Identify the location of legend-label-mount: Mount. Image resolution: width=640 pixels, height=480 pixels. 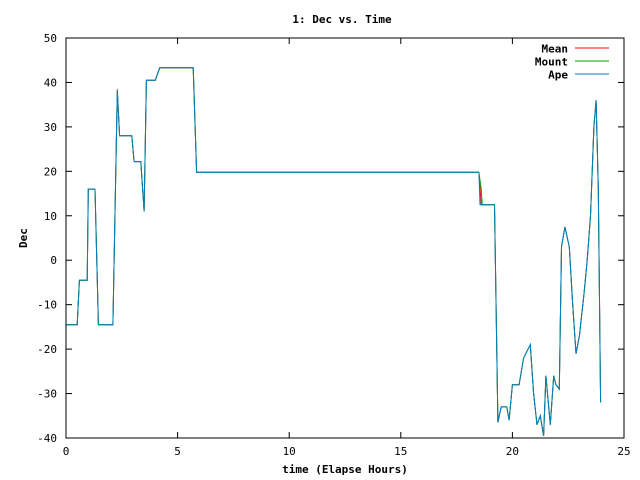
(551, 62).